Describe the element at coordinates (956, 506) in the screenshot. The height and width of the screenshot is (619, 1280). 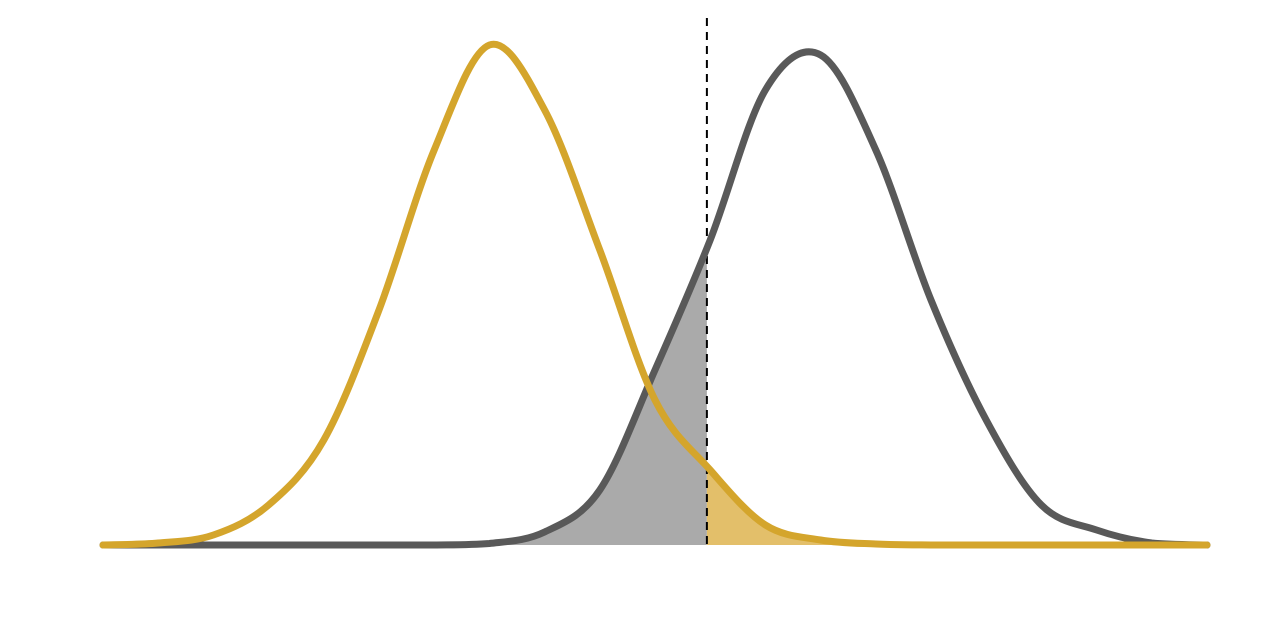
I see `shaded-area` at that location.